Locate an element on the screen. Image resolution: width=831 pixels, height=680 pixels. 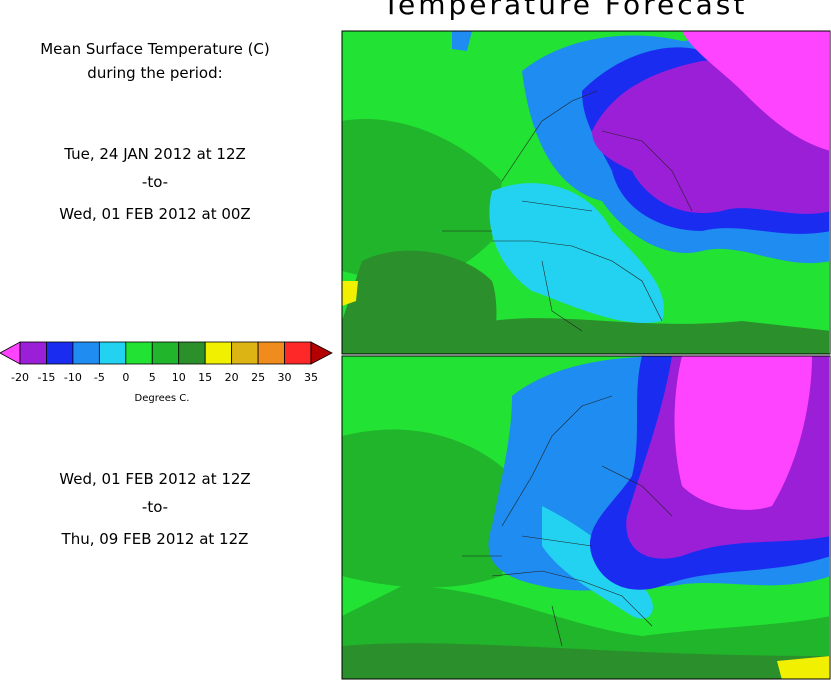
period-end: Wed, 01 FEB 2012 at 00Z is located at coordinates (154, 214).